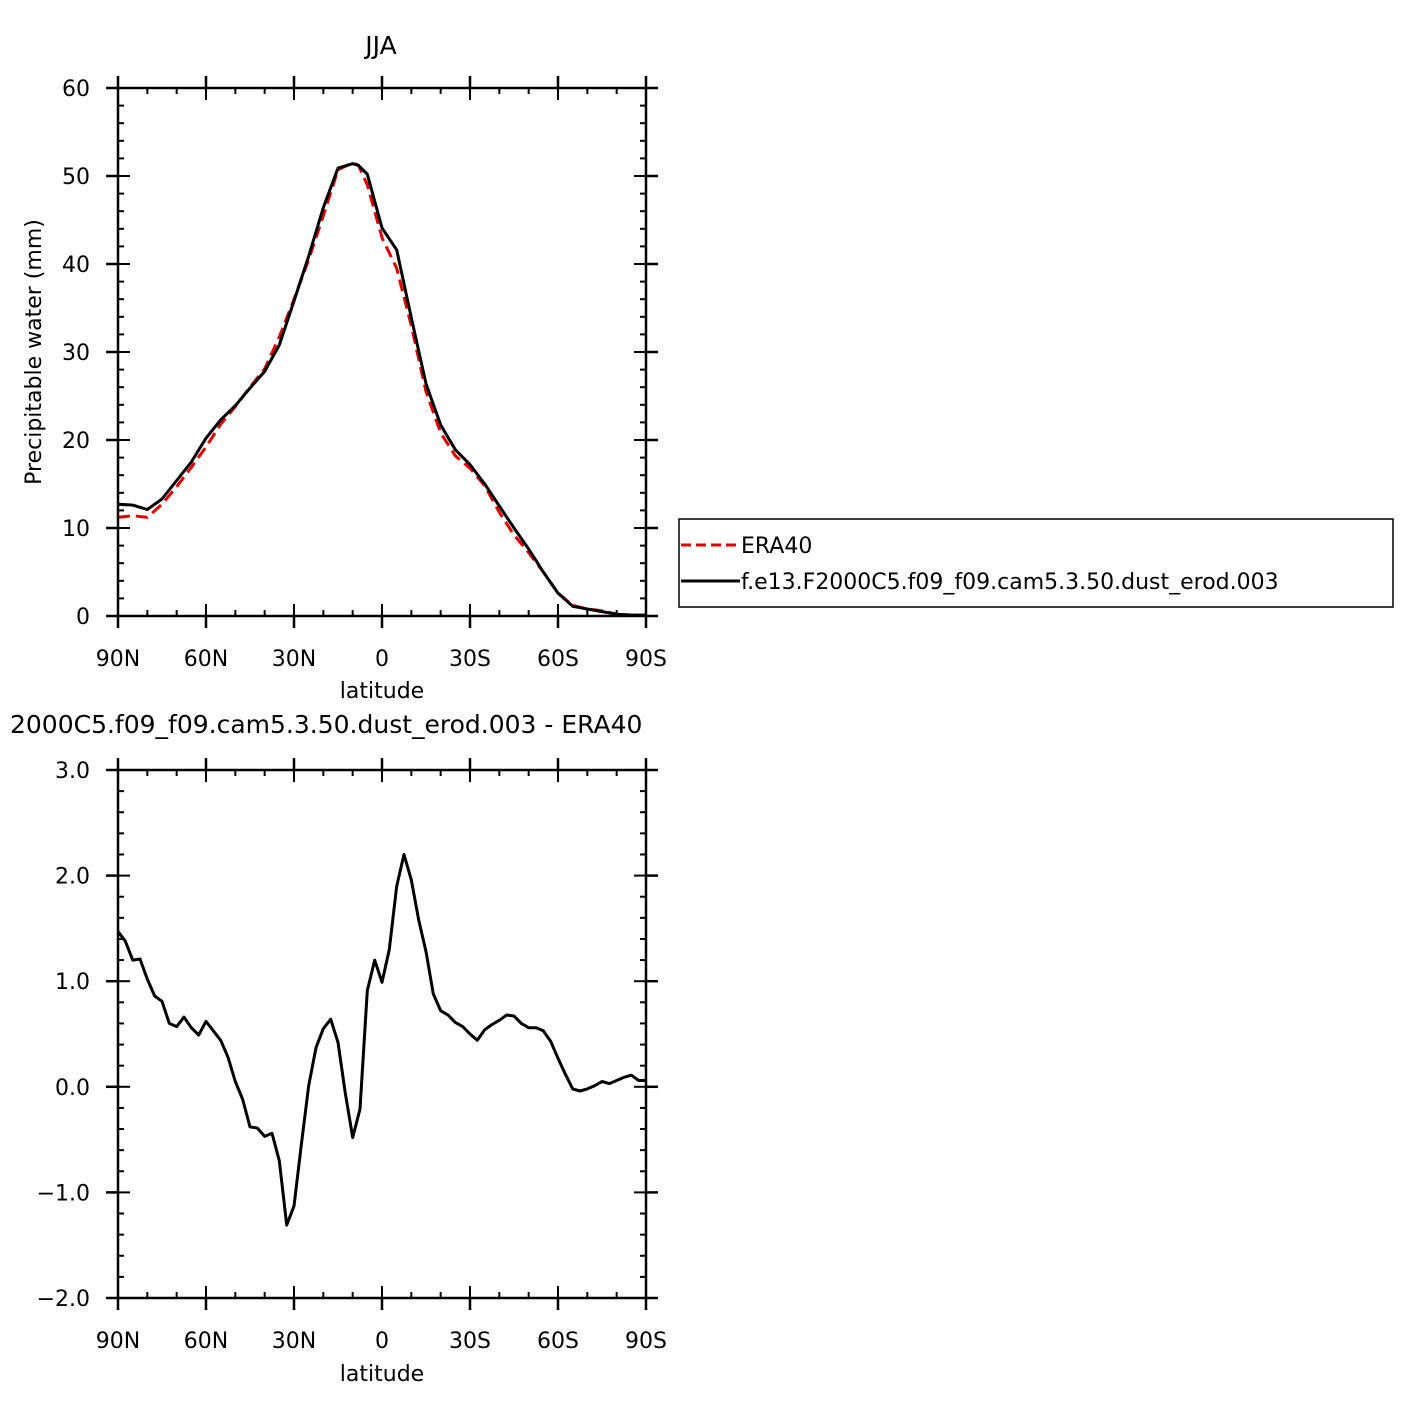 Image resolution: width=1413 pixels, height=1413 pixels. I want to click on y-tick-label: 20, so click(76, 441).